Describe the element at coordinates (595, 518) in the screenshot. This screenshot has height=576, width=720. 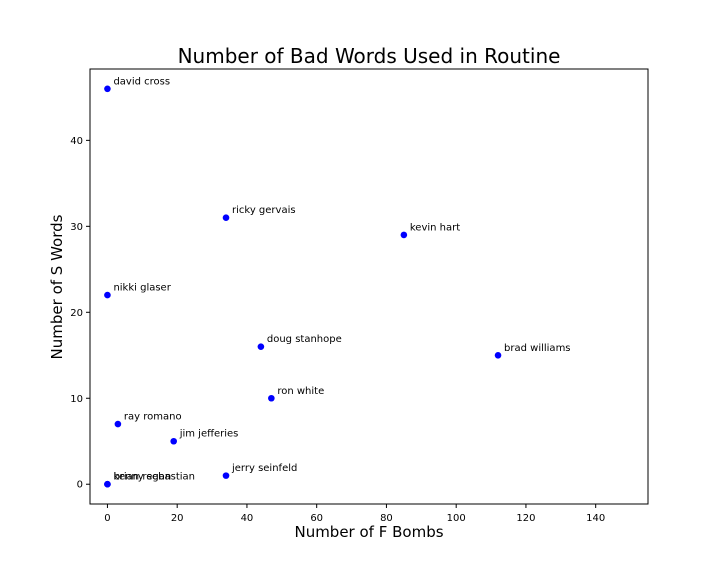
I see `x-tick-label: 140` at that location.